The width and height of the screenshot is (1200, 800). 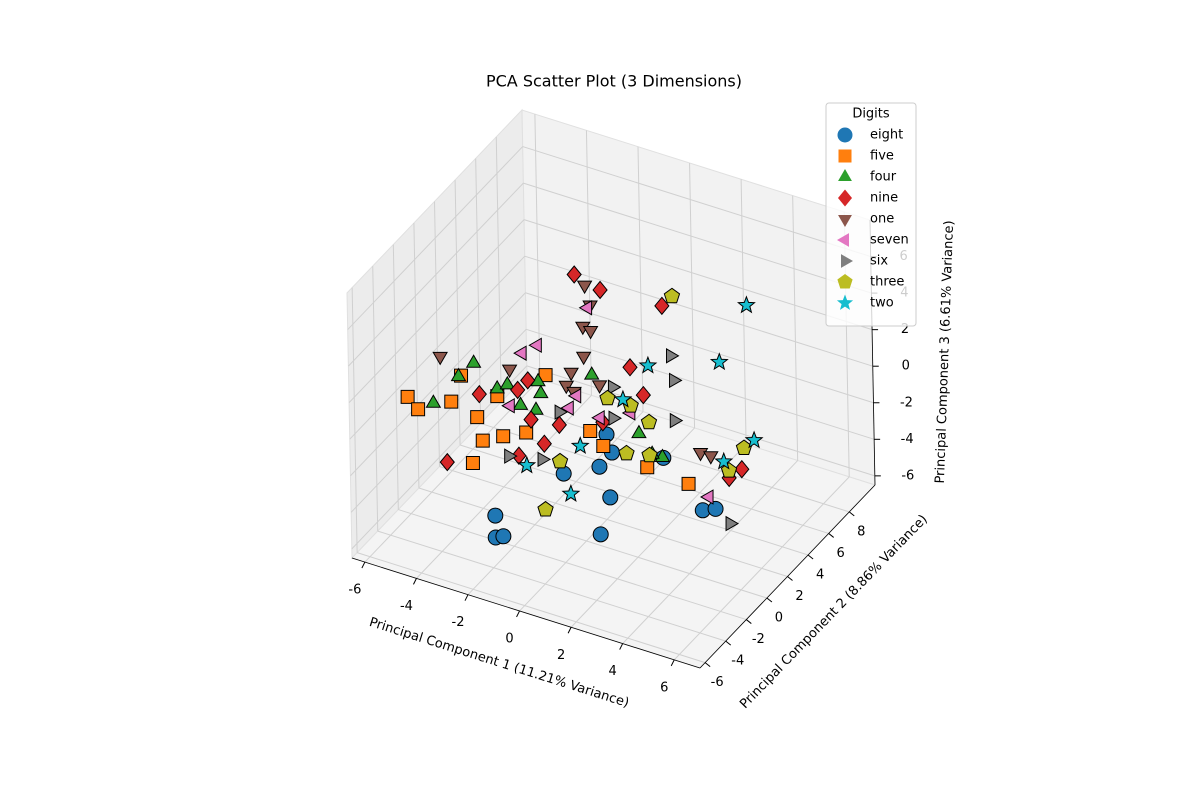 I want to click on points, so click(x=582, y=405).